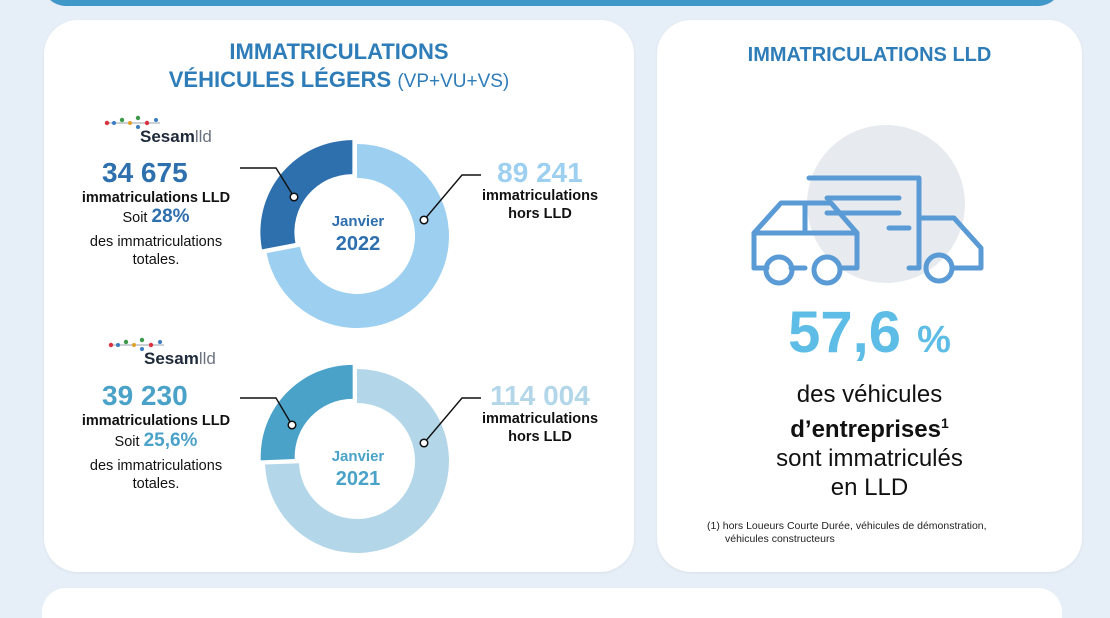  What do you see at coordinates (306, 412) in the screenshot?
I see `donut-slice-lld-2021` at bounding box center [306, 412].